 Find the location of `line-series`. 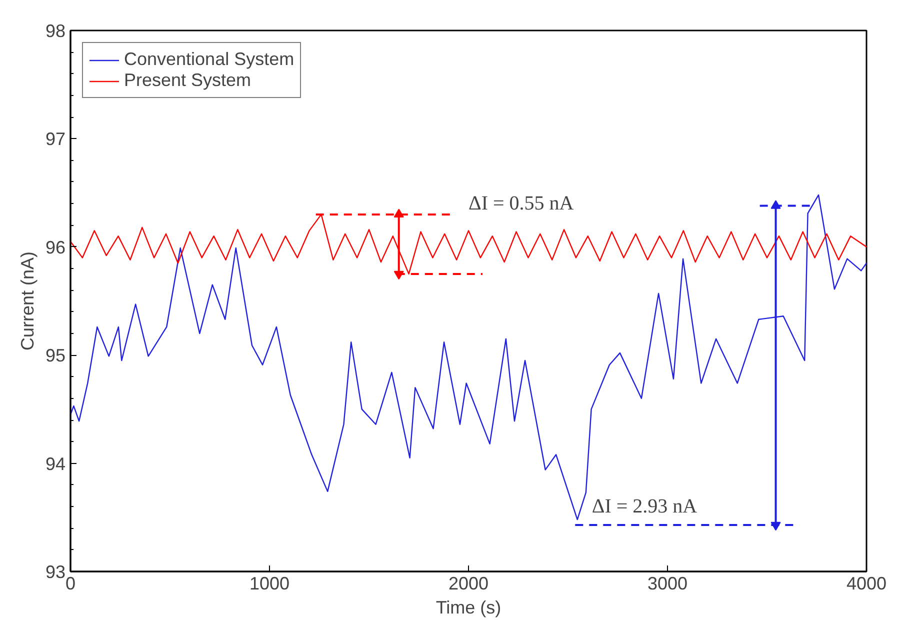

line-series is located at coordinates (468, 244).